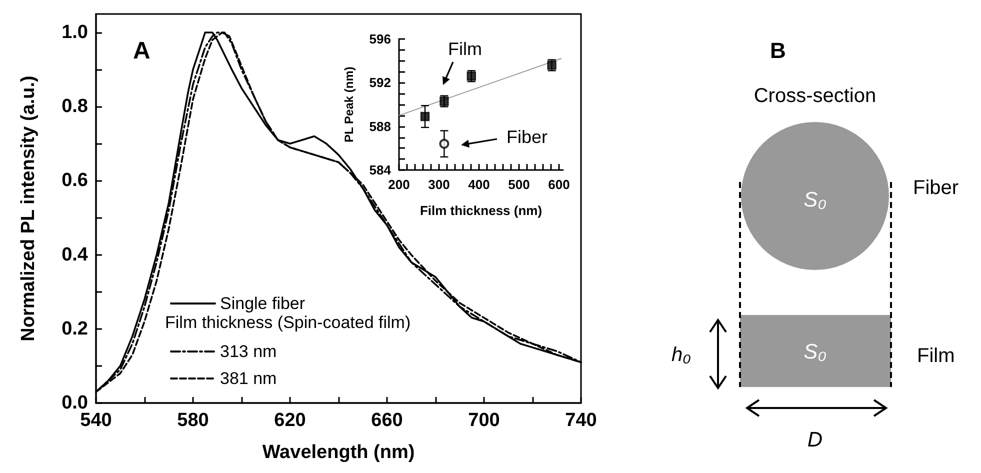  Describe the element at coordinates (439, 184) in the screenshot. I see `x-tick-label: 300` at that location.